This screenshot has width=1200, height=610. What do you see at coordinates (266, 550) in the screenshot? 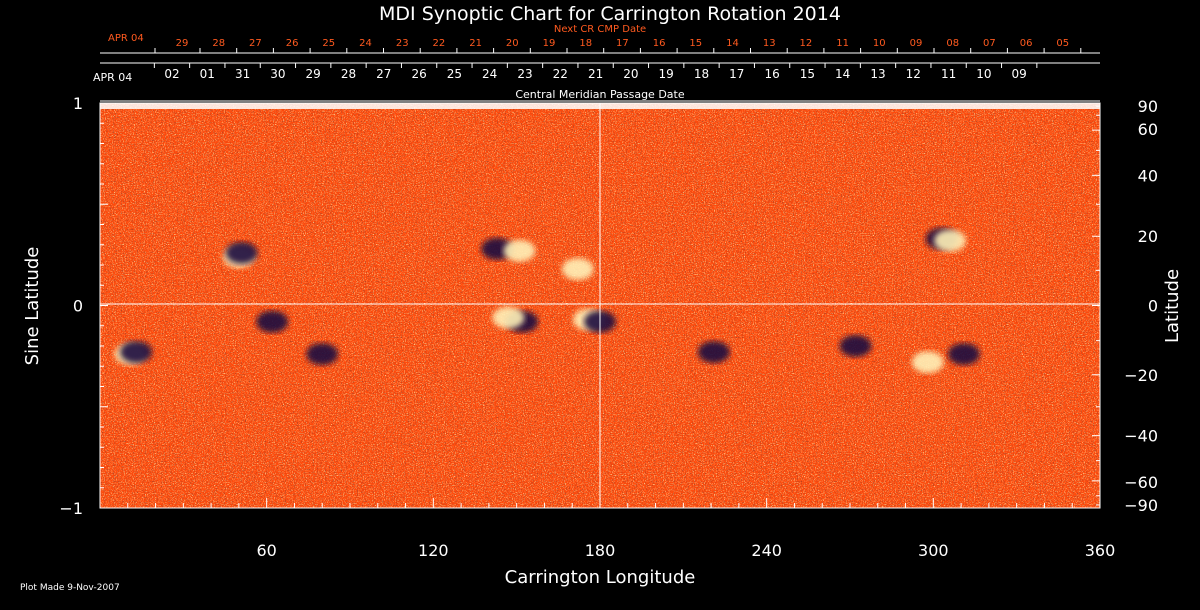
I see `x-tick-label: 60` at bounding box center [266, 550].